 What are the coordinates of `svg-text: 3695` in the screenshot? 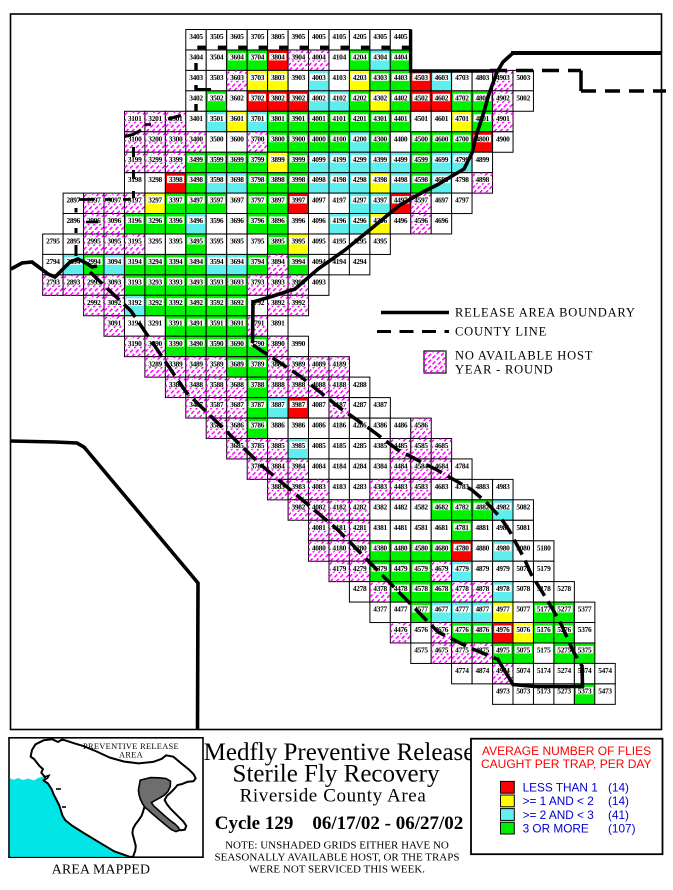 It's located at (237, 241).